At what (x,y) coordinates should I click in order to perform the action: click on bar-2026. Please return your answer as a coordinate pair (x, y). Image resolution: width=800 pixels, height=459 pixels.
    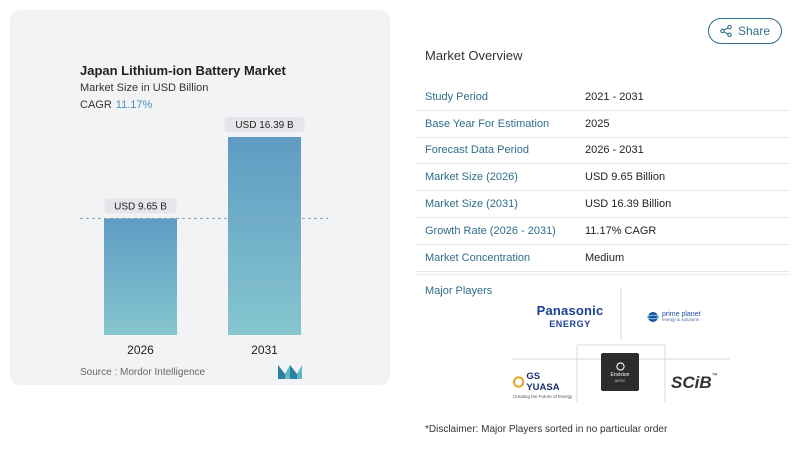
    Looking at the image, I should click on (140, 276).